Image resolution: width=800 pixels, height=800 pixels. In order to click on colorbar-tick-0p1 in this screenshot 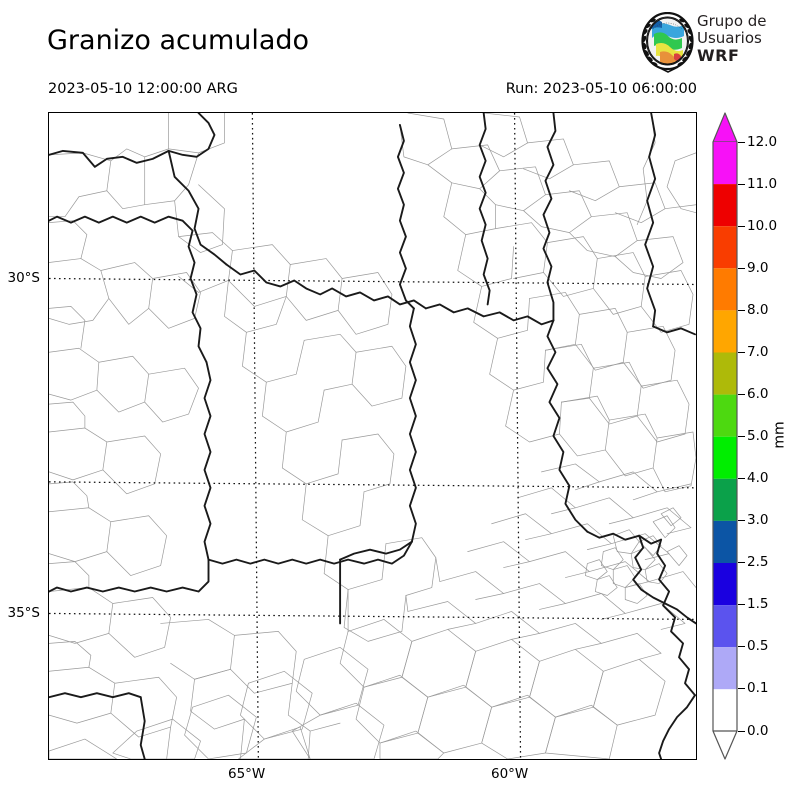, I will do `click(741, 689)`.